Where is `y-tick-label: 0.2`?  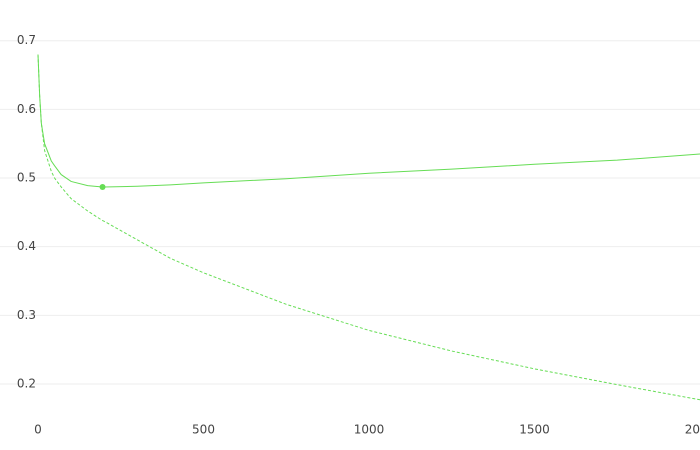 y-tick-label: 0.2 is located at coordinates (26, 383).